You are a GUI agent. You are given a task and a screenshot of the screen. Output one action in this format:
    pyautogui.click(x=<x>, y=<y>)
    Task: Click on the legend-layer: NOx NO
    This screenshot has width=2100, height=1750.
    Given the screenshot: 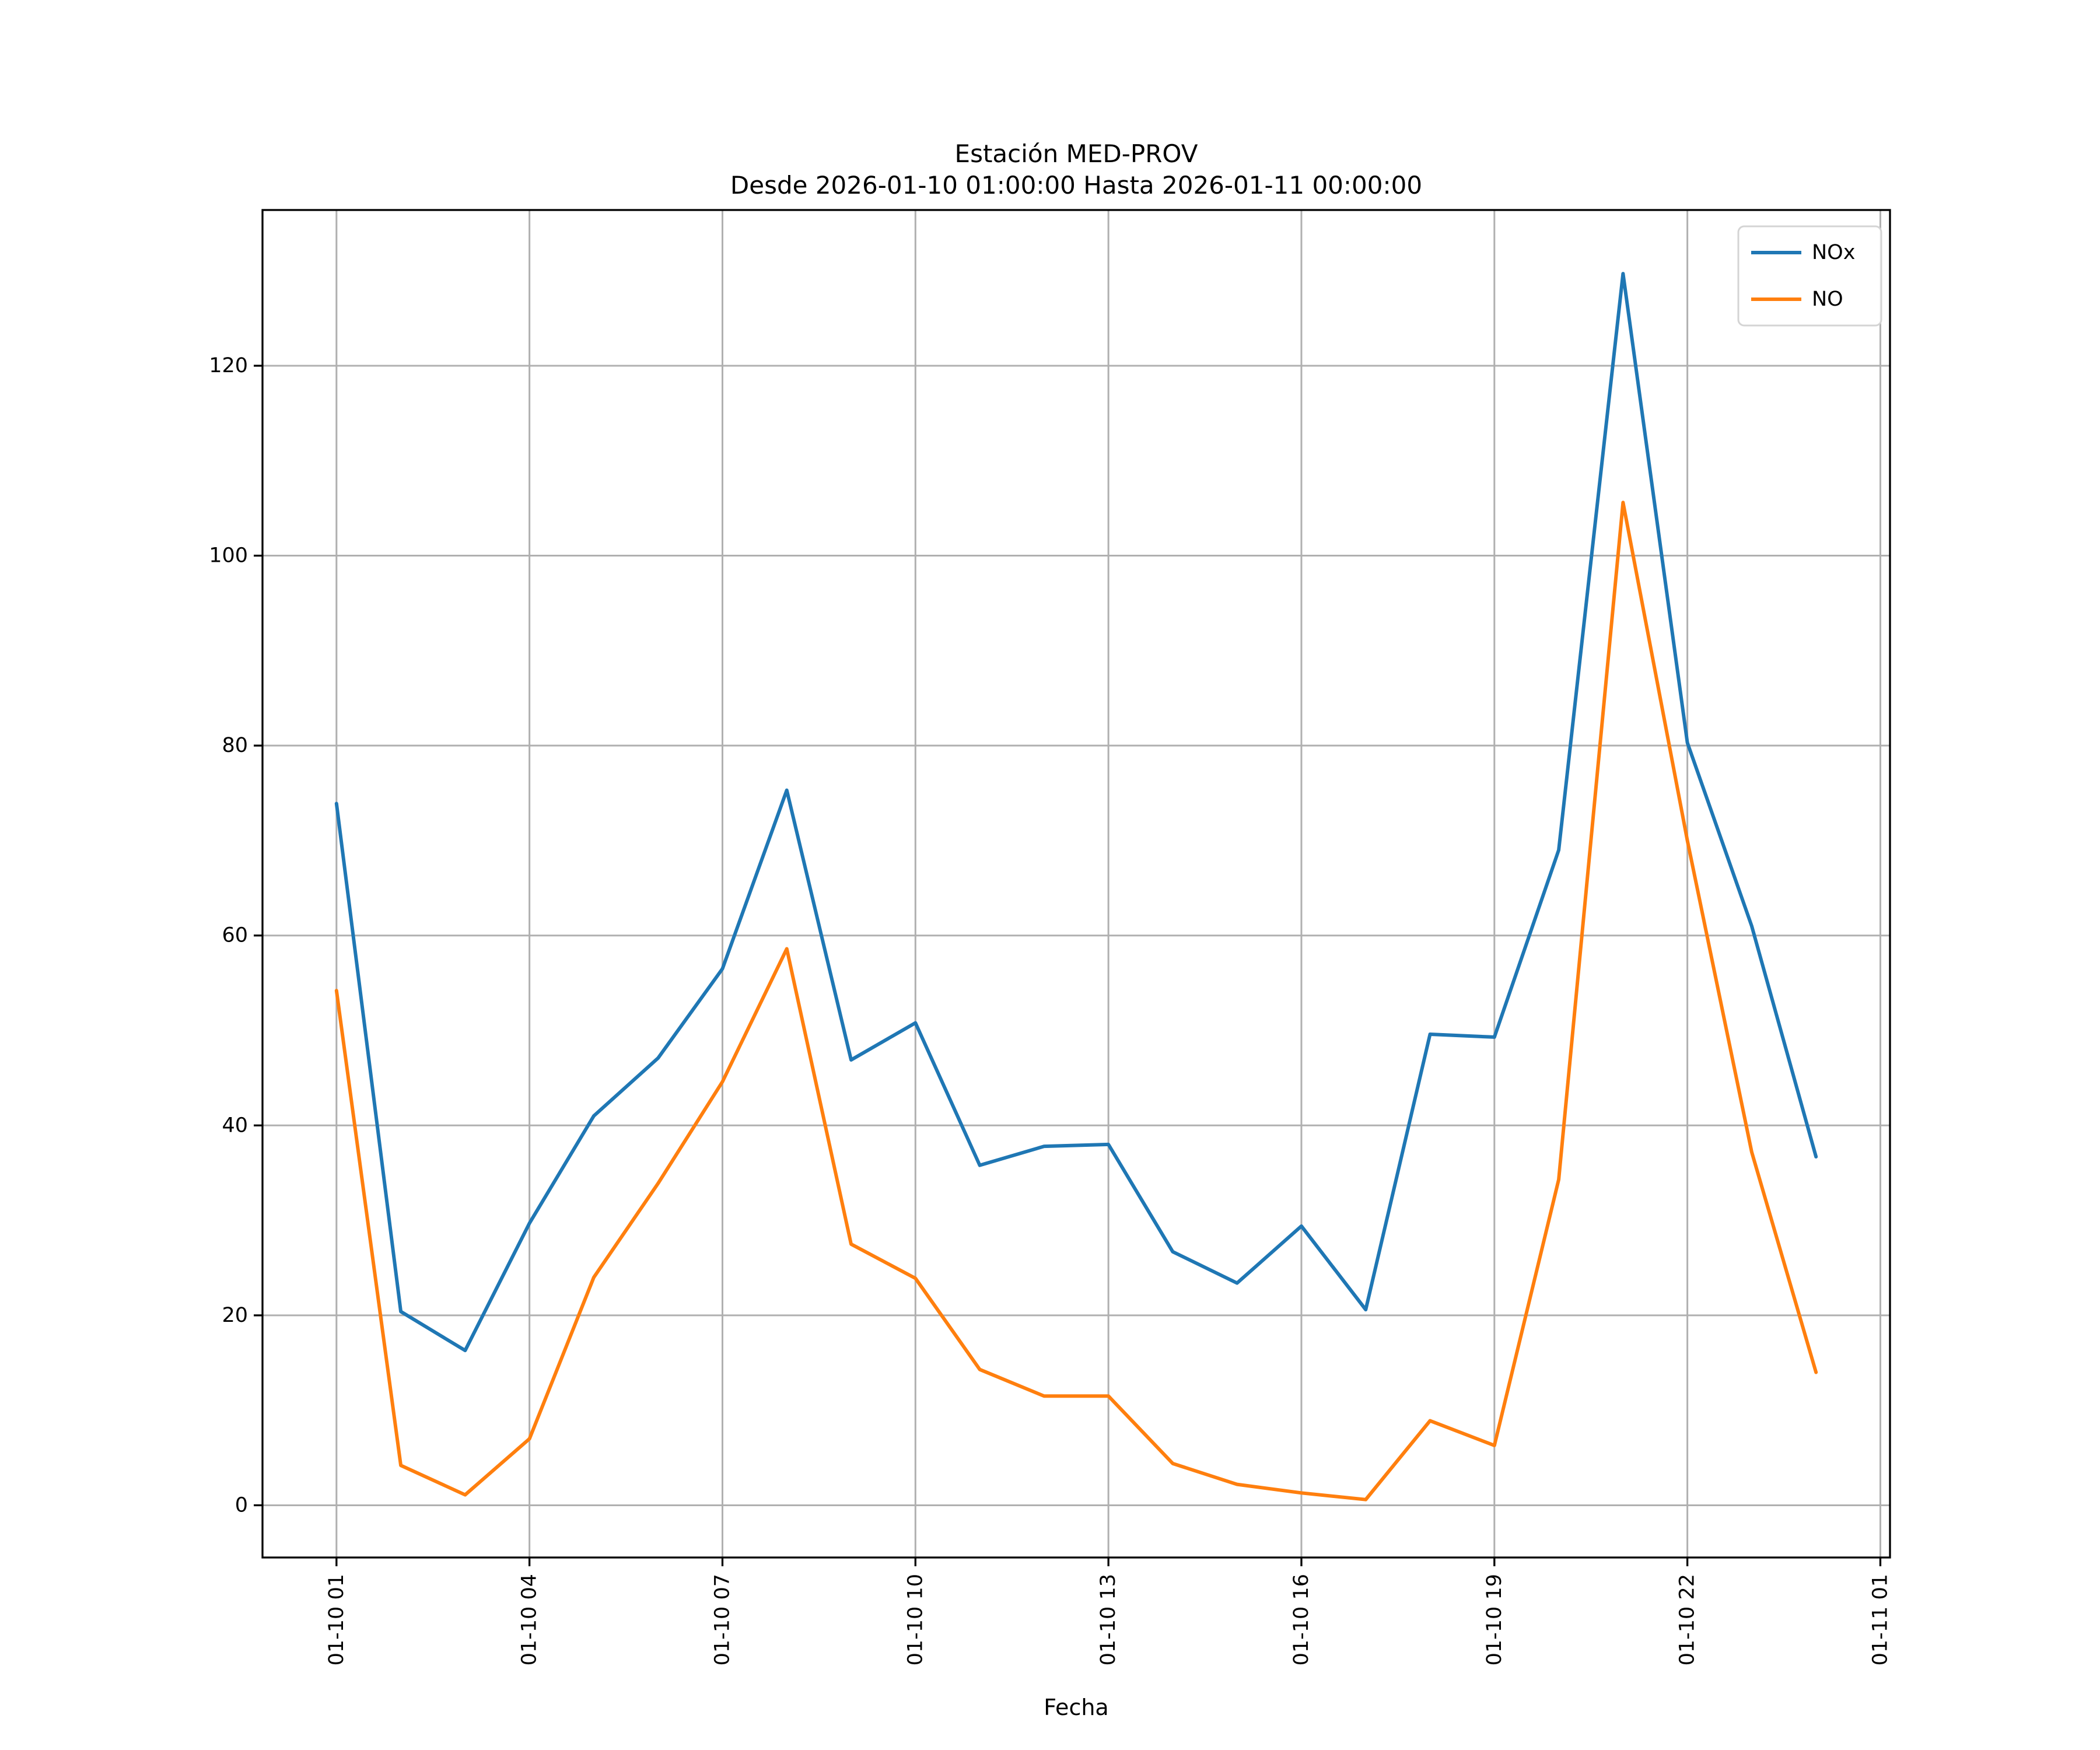 What is the action you would take?
    pyautogui.click(x=1810, y=276)
    